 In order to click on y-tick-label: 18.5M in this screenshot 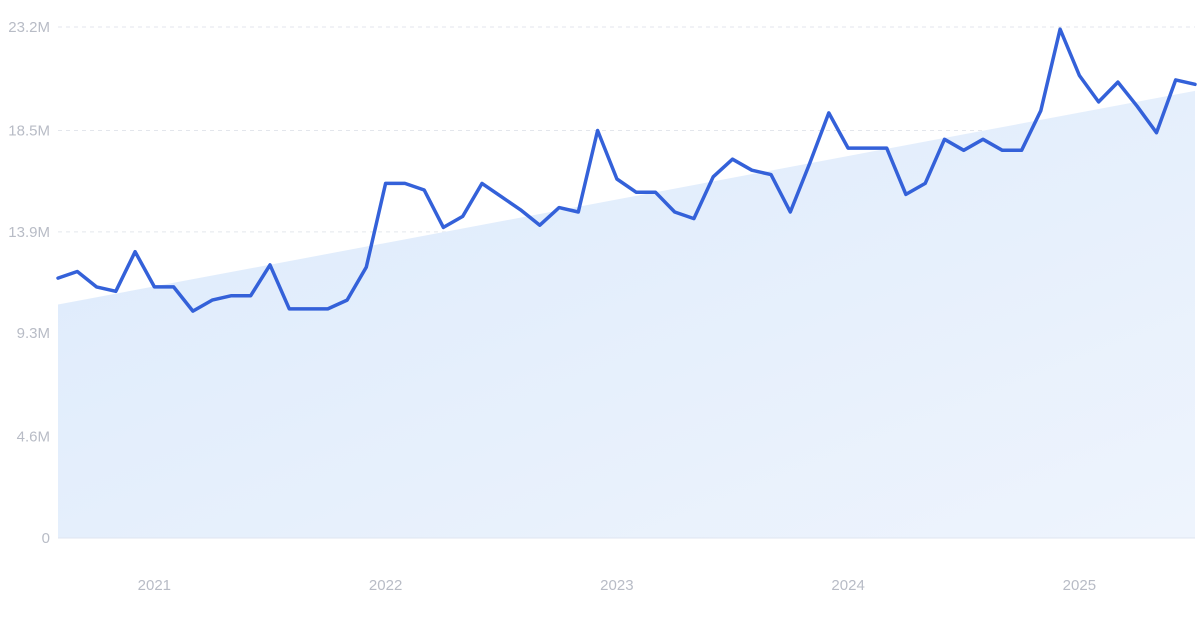, I will do `click(29, 131)`.